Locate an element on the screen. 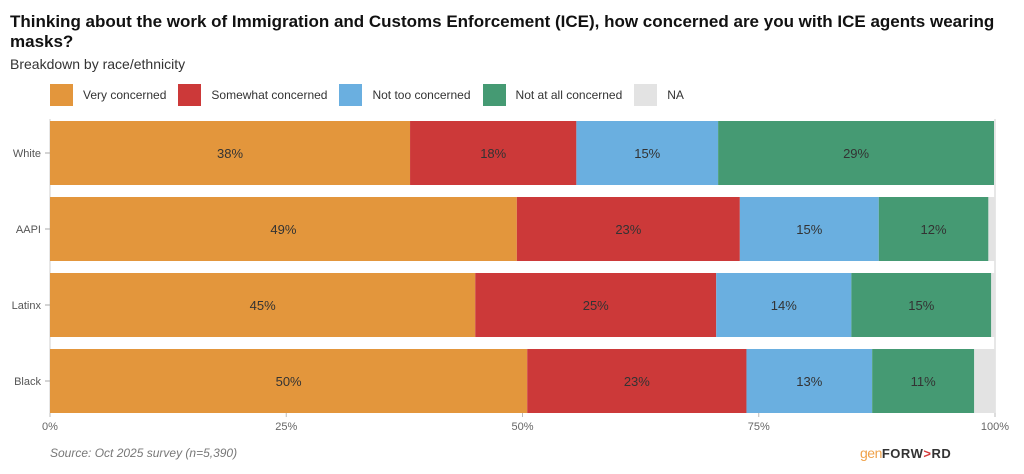 This screenshot has height=474, width=1024. x-tick-label: 50% is located at coordinates (522, 427).